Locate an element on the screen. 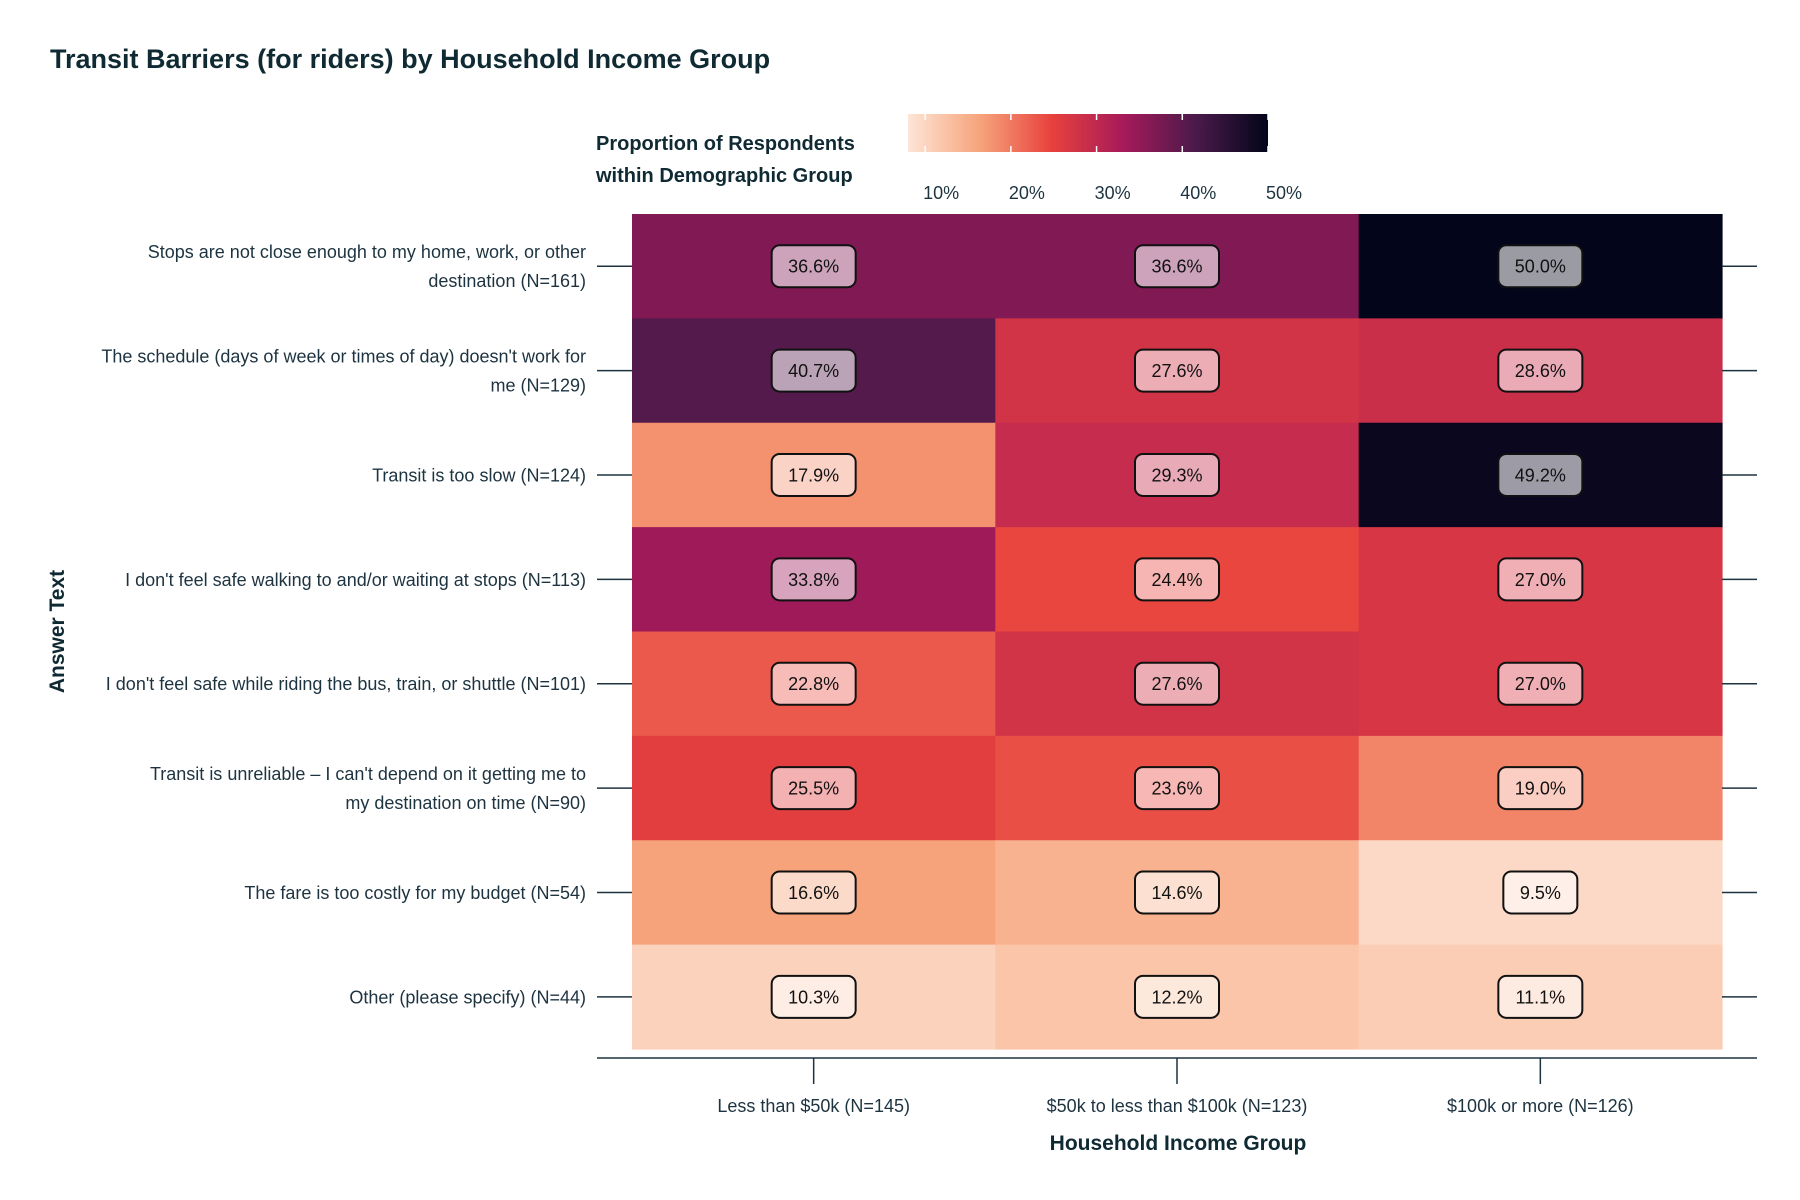  y-category-label: Transit is too slow (N=124) is located at coordinates (479, 475).